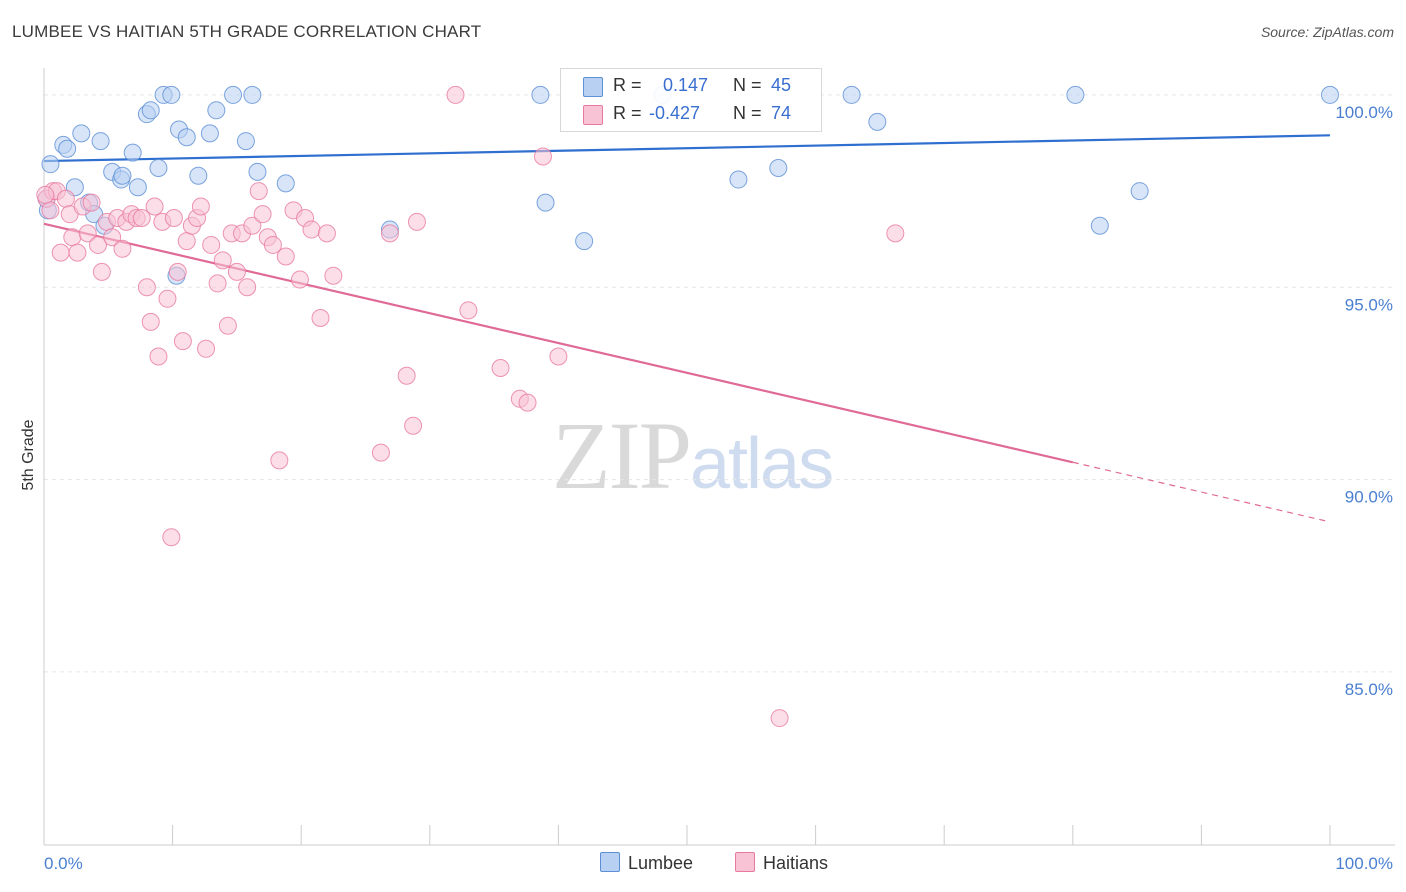 This screenshot has width=1406, height=892. What do you see at coordinates (686, 85) in the screenshot?
I see `r-value: 0.147` at bounding box center [686, 85].